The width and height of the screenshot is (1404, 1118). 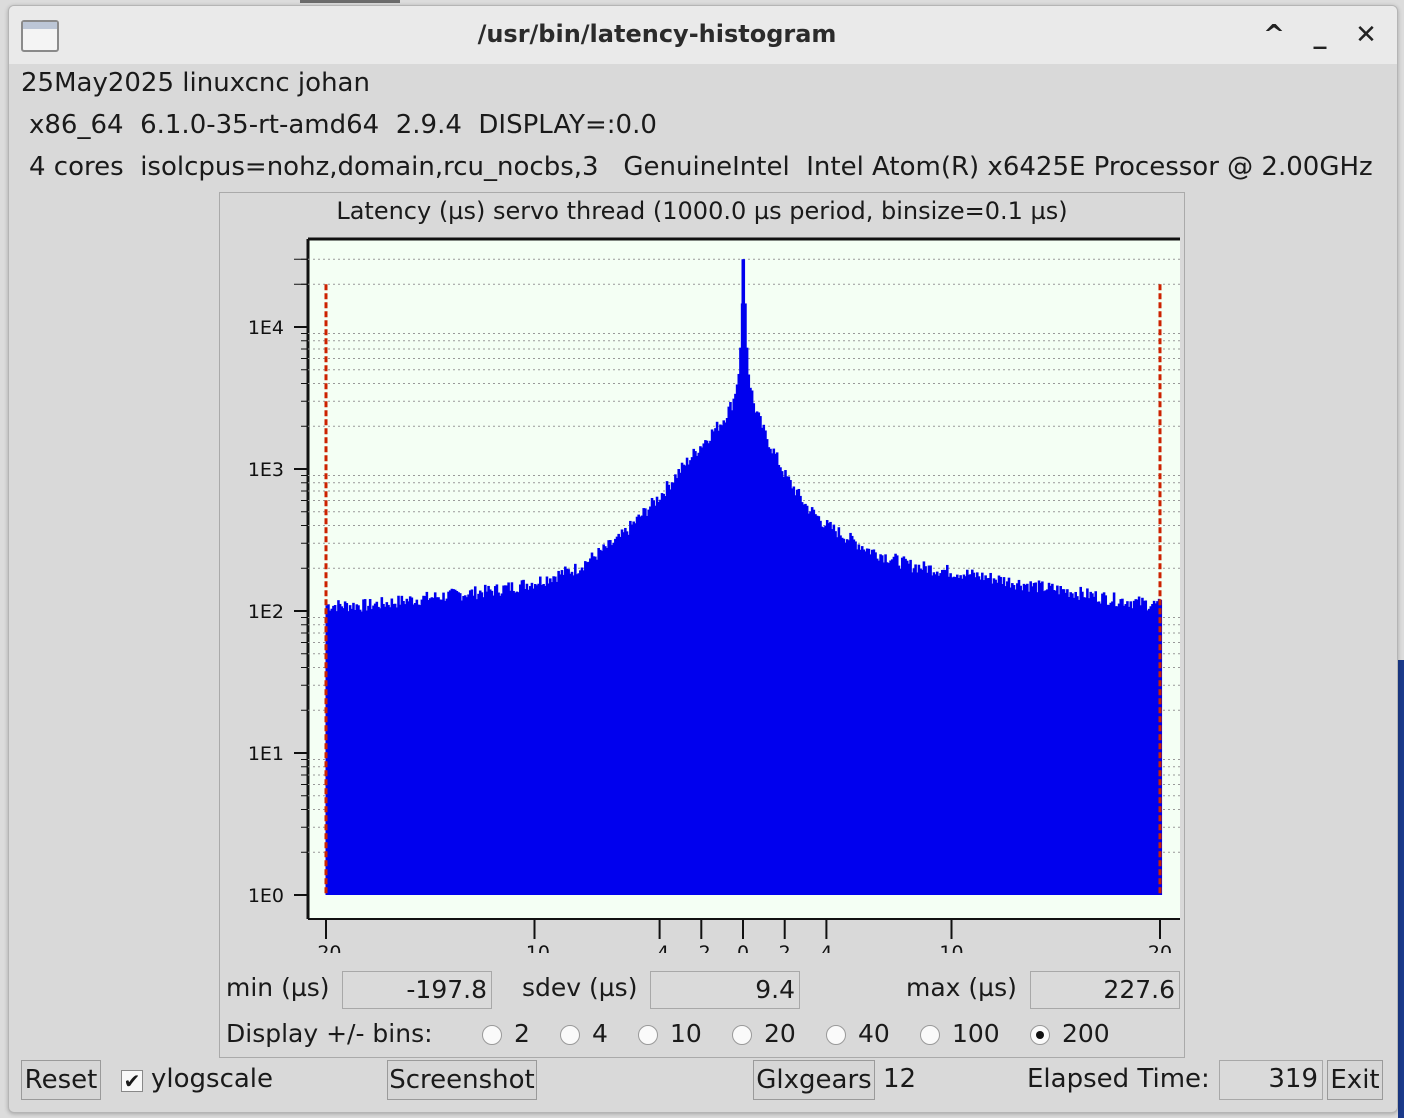 I want to click on ylogscale-checkbox: ✔, so click(x=132, y=1081).